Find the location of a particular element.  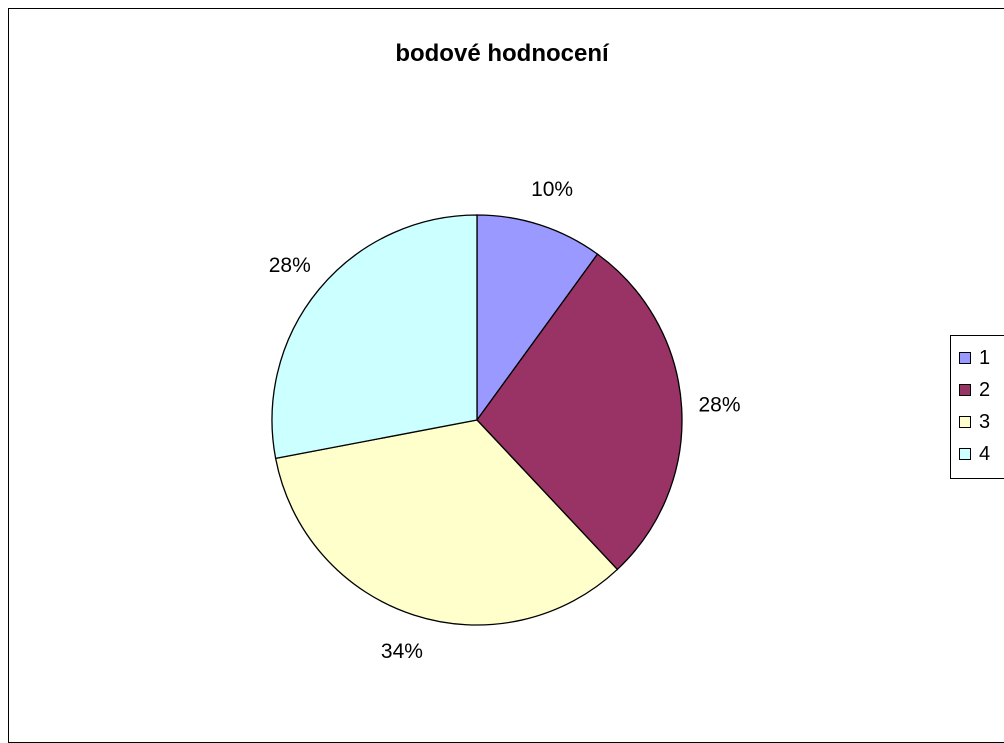

legend-item-3: 3 is located at coordinates (974, 422).